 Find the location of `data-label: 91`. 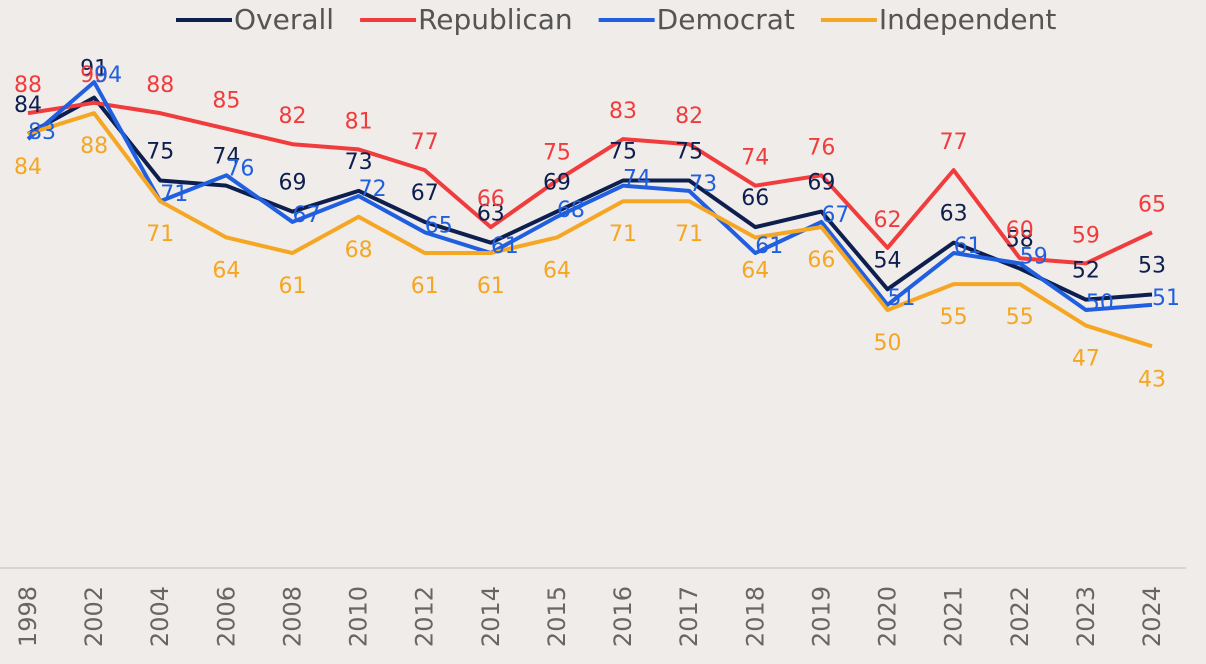

data-label: 91 is located at coordinates (94, 69).